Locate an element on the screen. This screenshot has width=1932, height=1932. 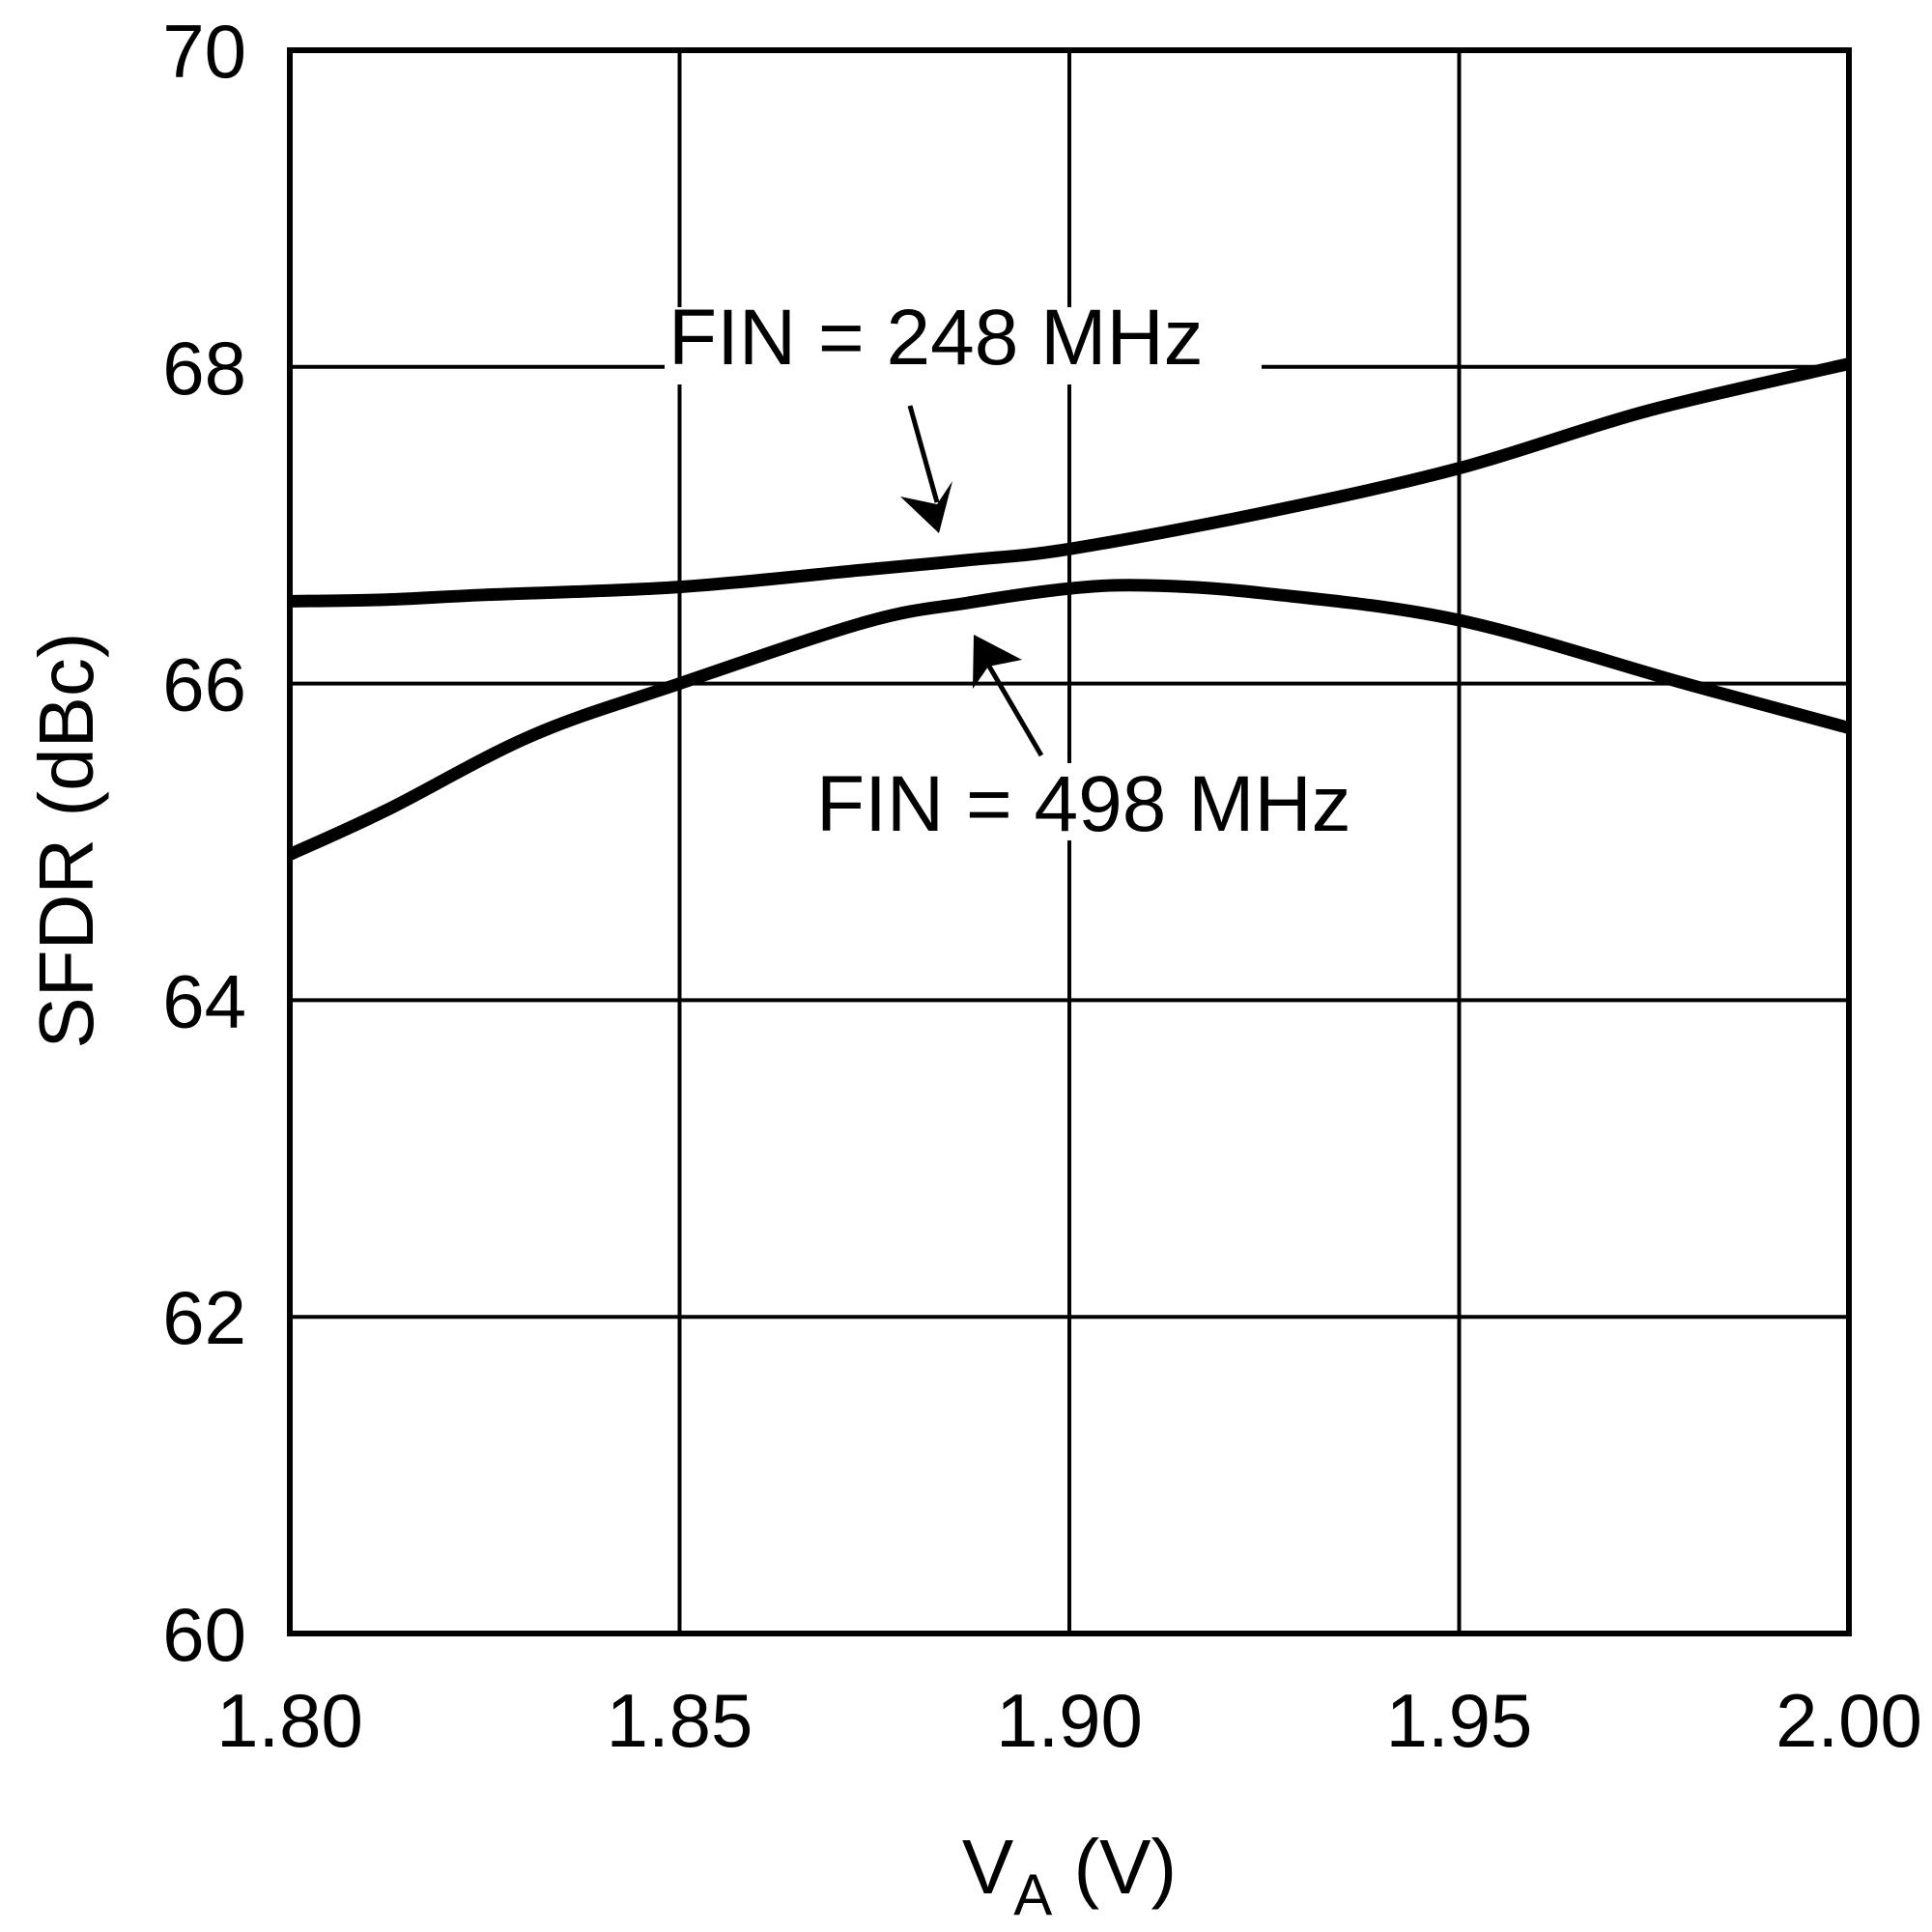
annotation-fin-248: FIN = 248 MHz is located at coordinates (936, 338).